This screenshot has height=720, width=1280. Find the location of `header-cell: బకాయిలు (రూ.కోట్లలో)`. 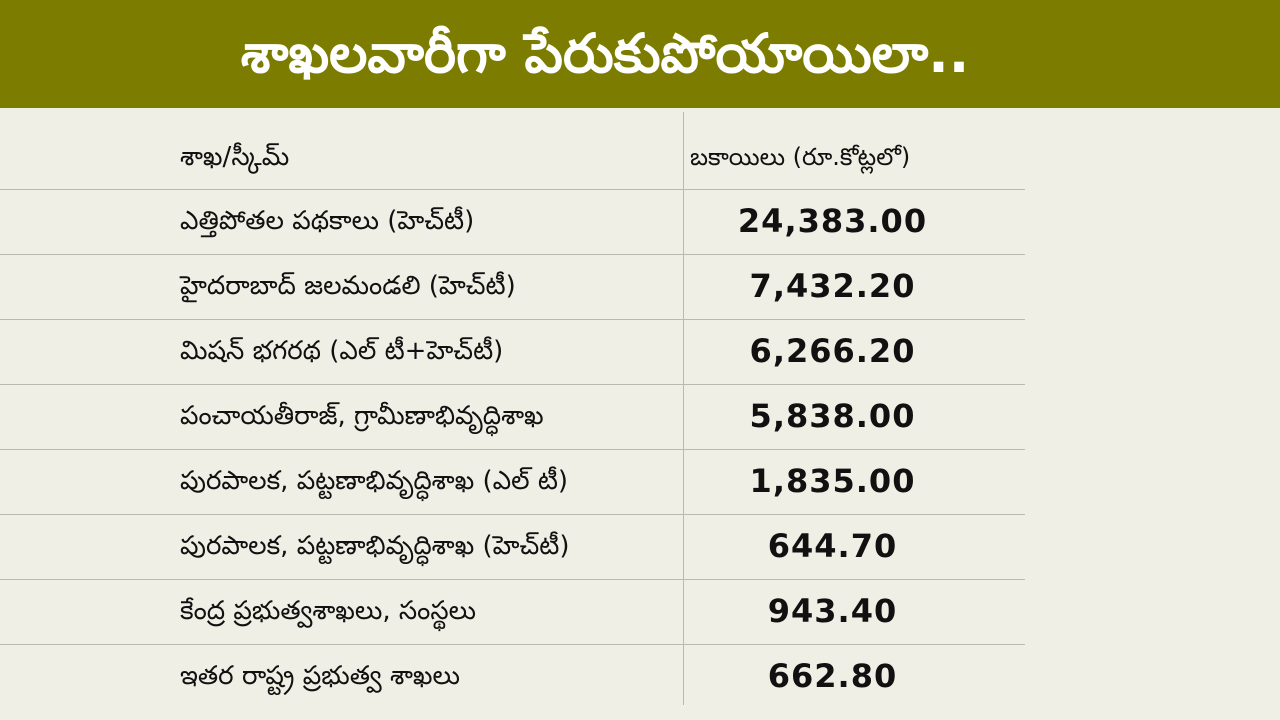

header-cell: బకాయిలు (రూ.కోట్లలో) is located at coordinates (800, 157).